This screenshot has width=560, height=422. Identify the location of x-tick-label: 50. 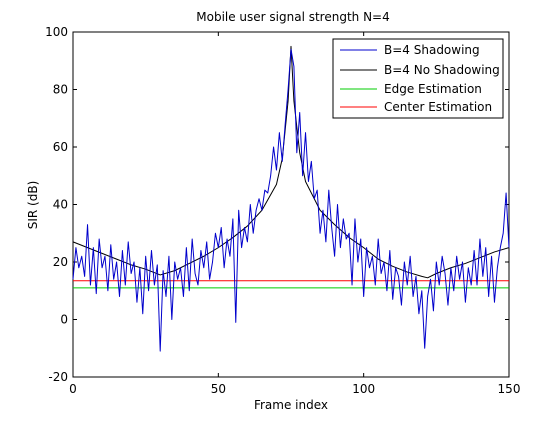
(218, 389).